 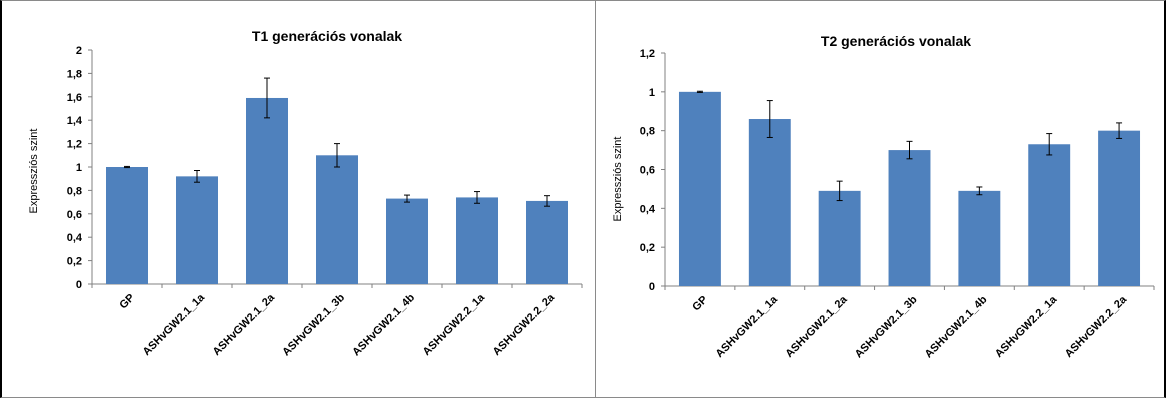 What do you see at coordinates (79, 51) in the screenshot?
I see `y-tick-label: 2` at bounding box center [79, 51].